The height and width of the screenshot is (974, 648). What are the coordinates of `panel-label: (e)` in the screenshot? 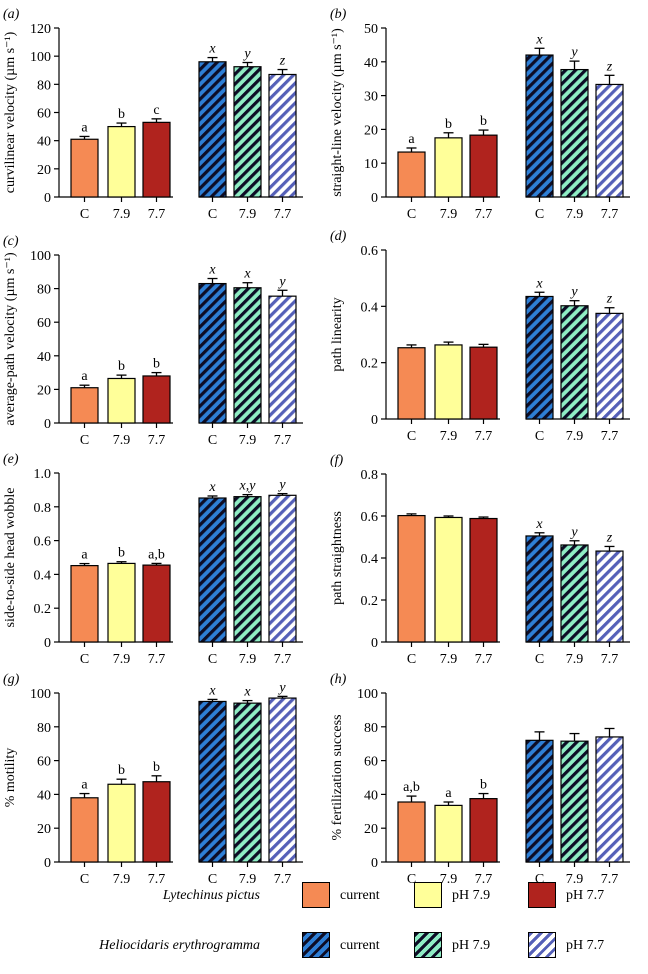 It's located at (11, 459).